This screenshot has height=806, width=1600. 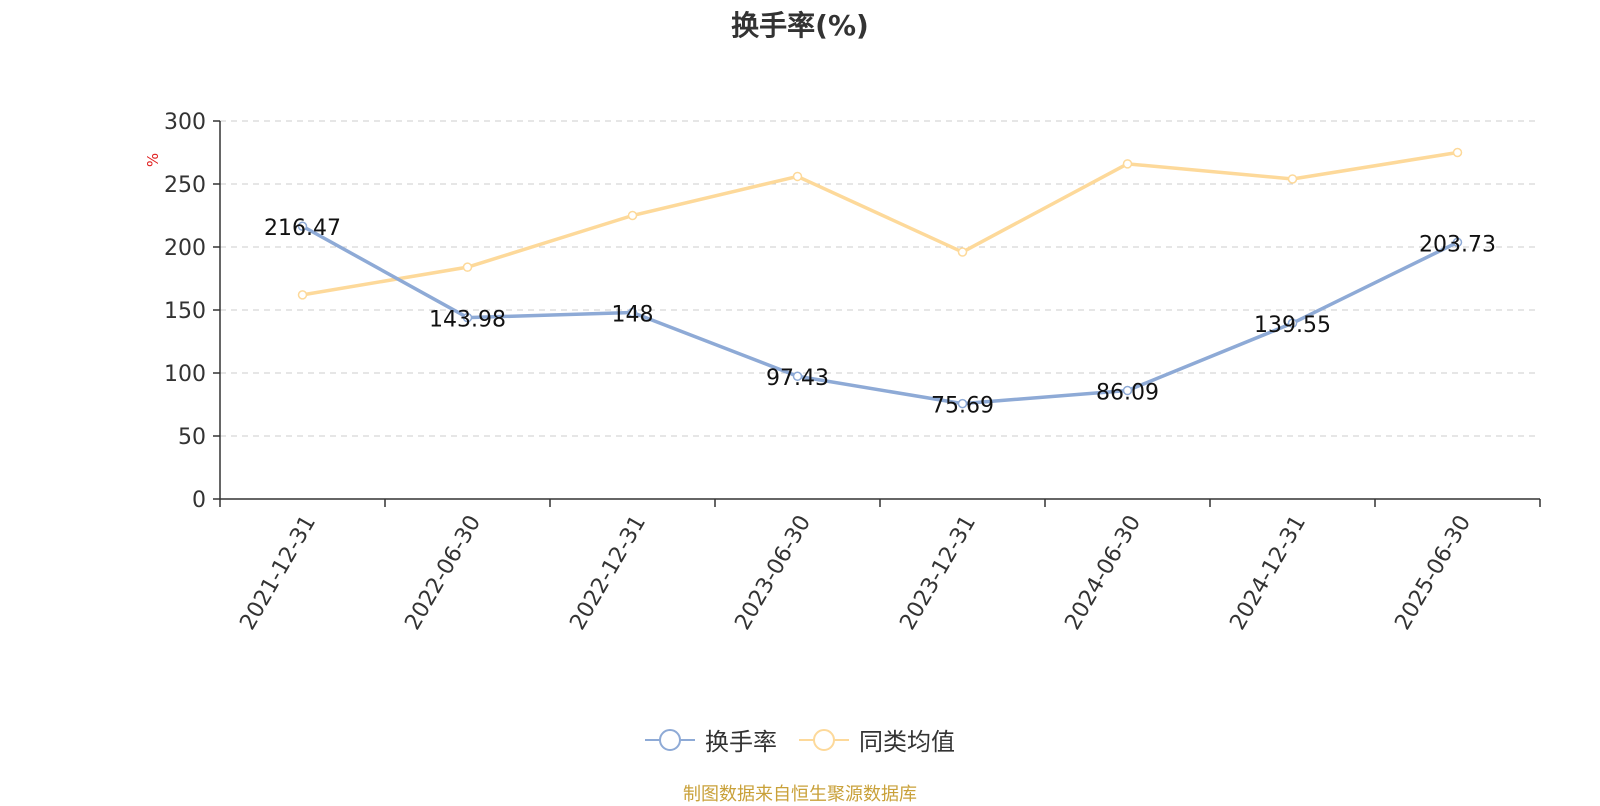 I want to click on data-label: 148, so click(x=633, y=315).